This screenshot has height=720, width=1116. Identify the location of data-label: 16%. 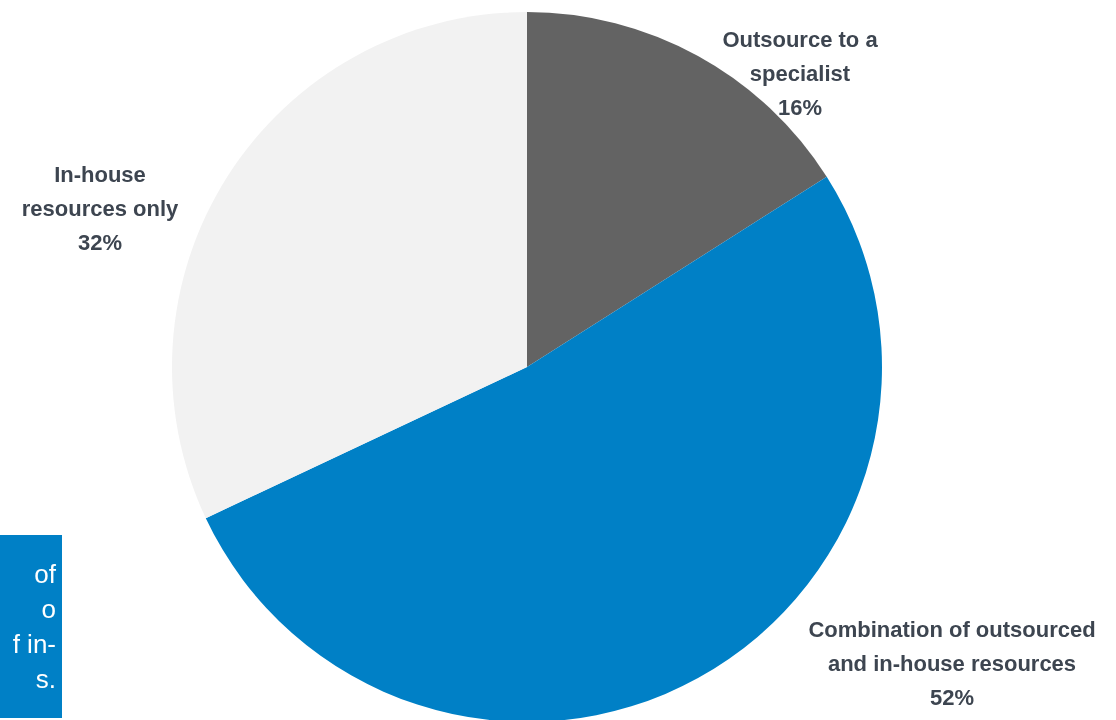
(800, 107).